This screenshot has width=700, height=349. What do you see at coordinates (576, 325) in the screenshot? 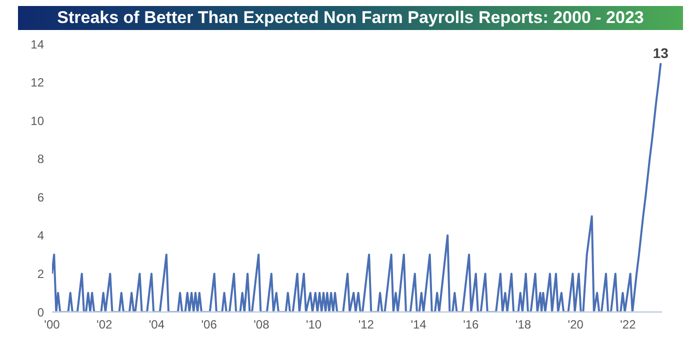
I see `x-tick-label: '20` at bounding box center [576, 325].